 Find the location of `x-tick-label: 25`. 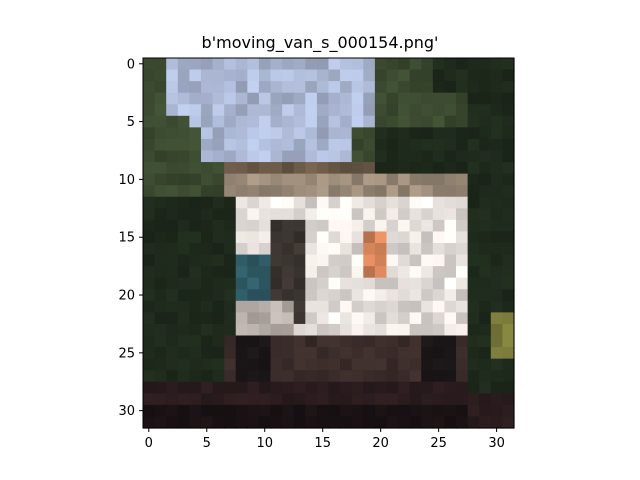

x-tick-label: 25 is located at coordinates (438, 443).